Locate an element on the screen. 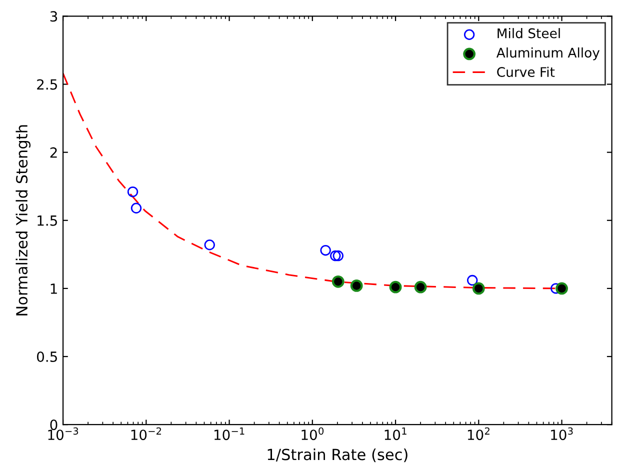 This screenshot has height=476, width=618. y-tick-label: 1.5 is located at coordinates (47, 221).